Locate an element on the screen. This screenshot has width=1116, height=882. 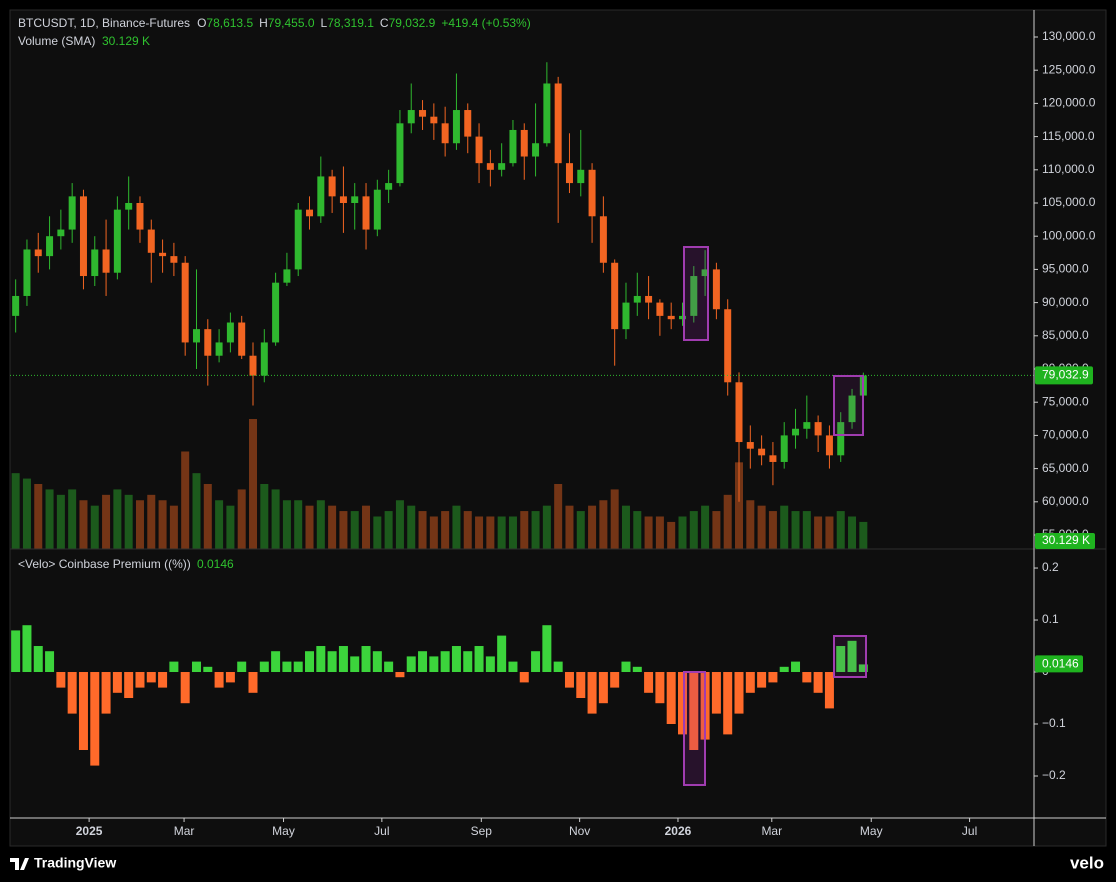
y-tick-label: 75,000.0 is located at coordinates (1065, 401).